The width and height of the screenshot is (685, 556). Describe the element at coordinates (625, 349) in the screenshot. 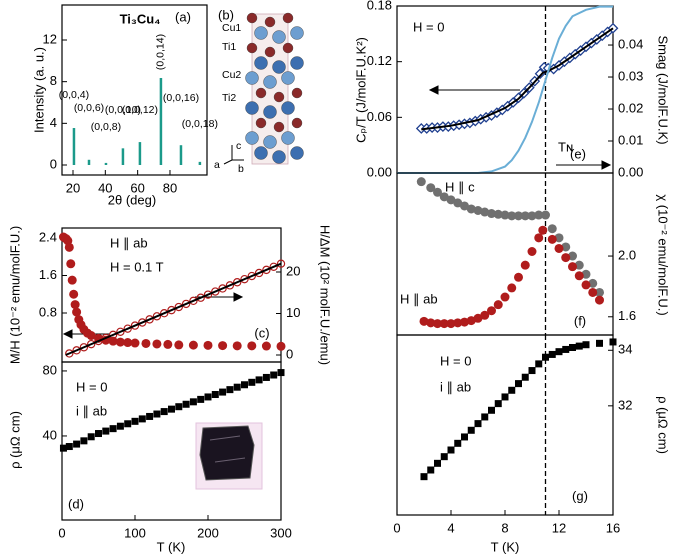

I see `y2-tick-label: 34` at that location.